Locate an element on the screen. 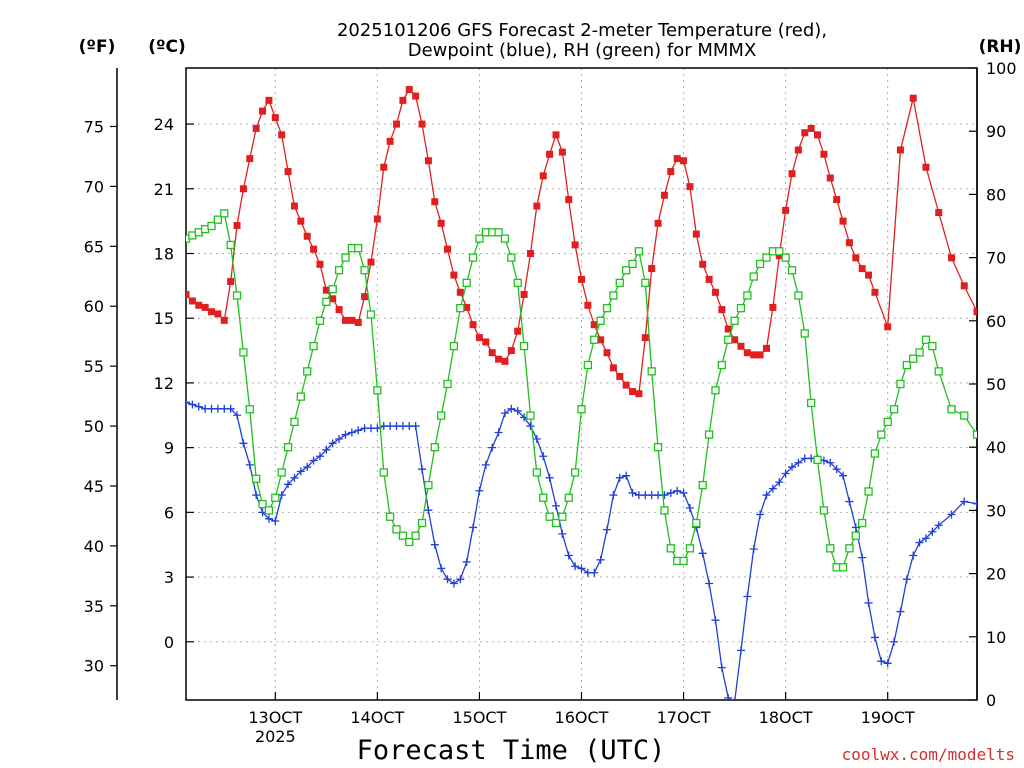 This screenshot has width=1024, height=768. c-tick-label: 3 is located at coordinates (169, 577).